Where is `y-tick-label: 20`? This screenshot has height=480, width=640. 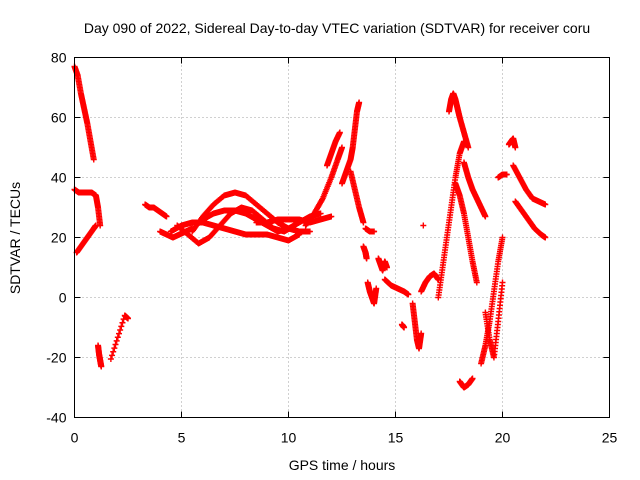 y-tick-label: 20 is located at coordinates (59, 238).